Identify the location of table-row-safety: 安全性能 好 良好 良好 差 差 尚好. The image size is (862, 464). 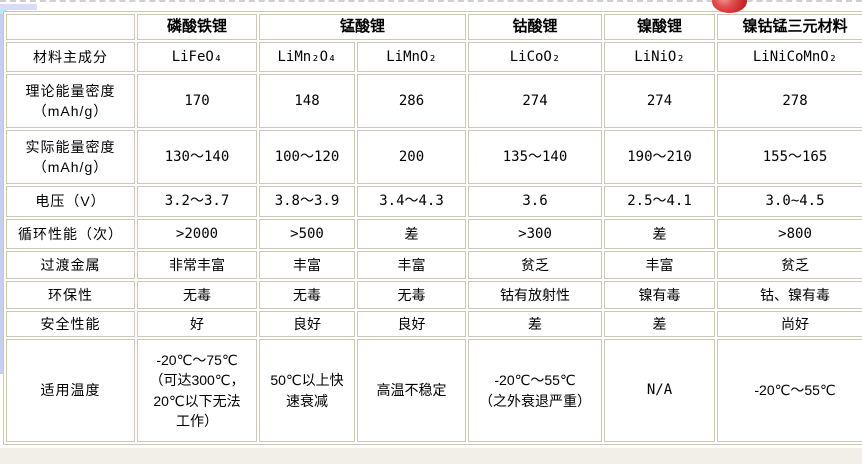
(434, 324).